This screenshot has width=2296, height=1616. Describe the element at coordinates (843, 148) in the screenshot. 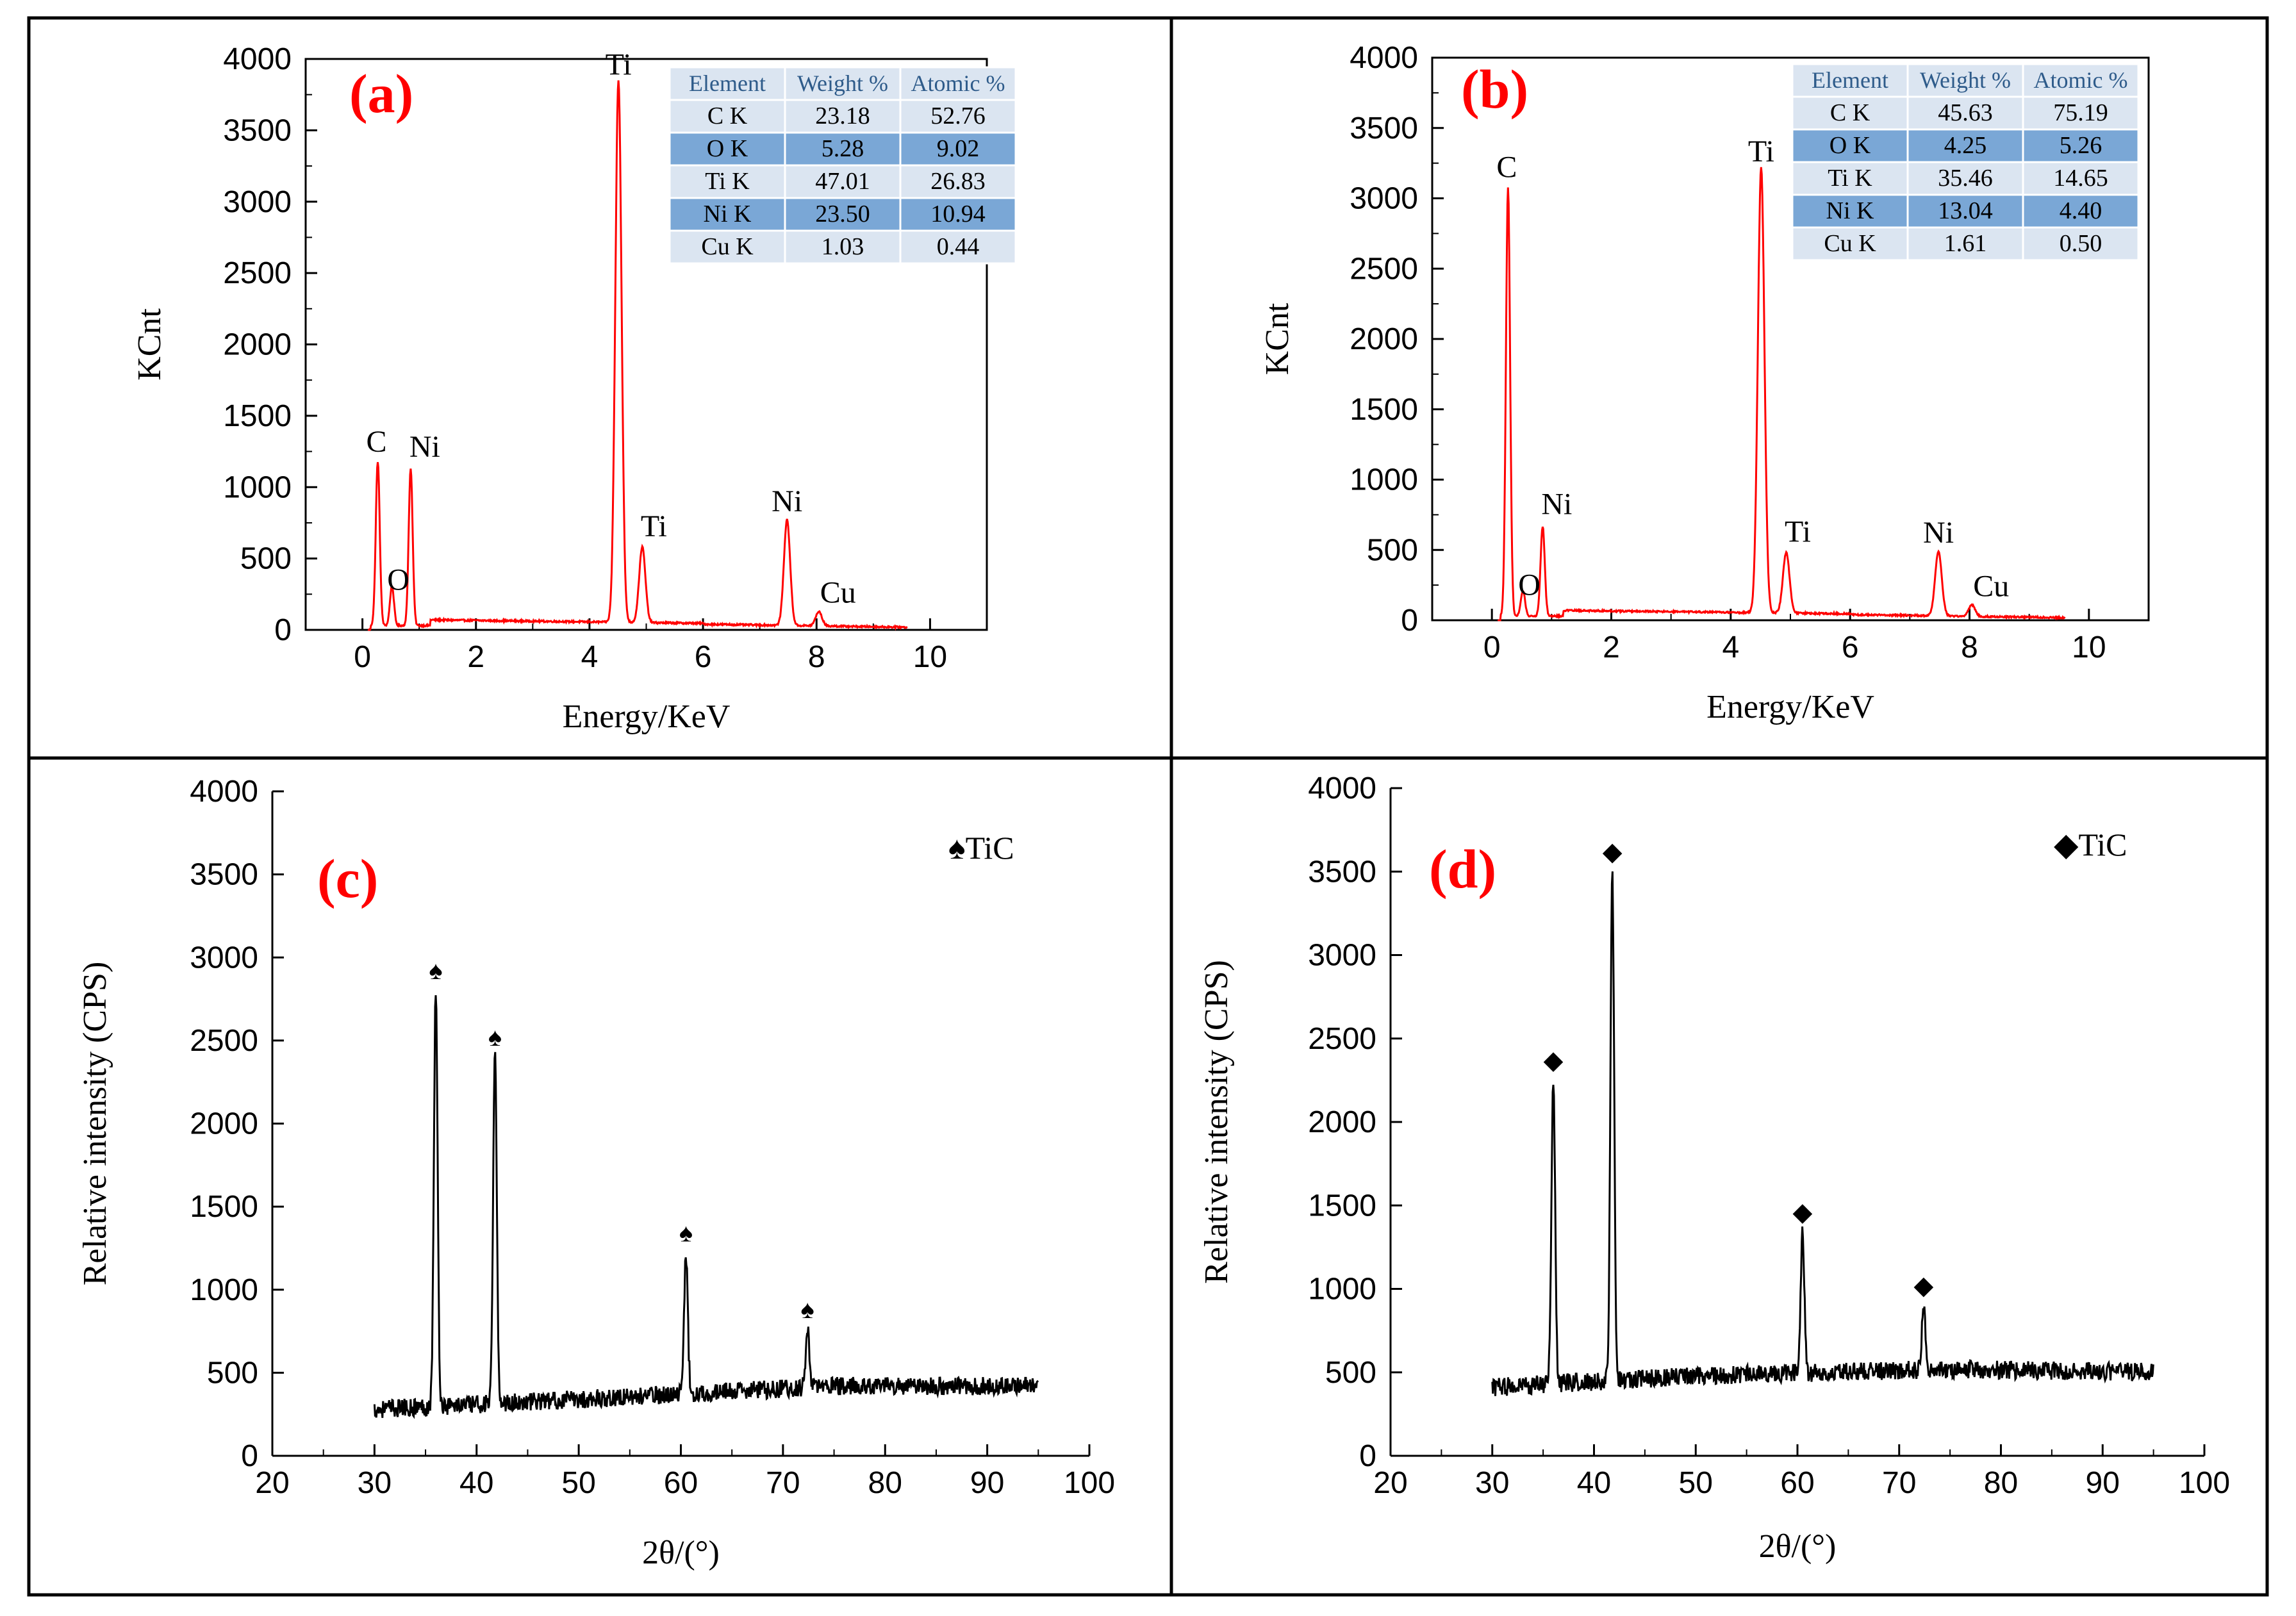

I see `table-cell-text: 5.28` at that location.